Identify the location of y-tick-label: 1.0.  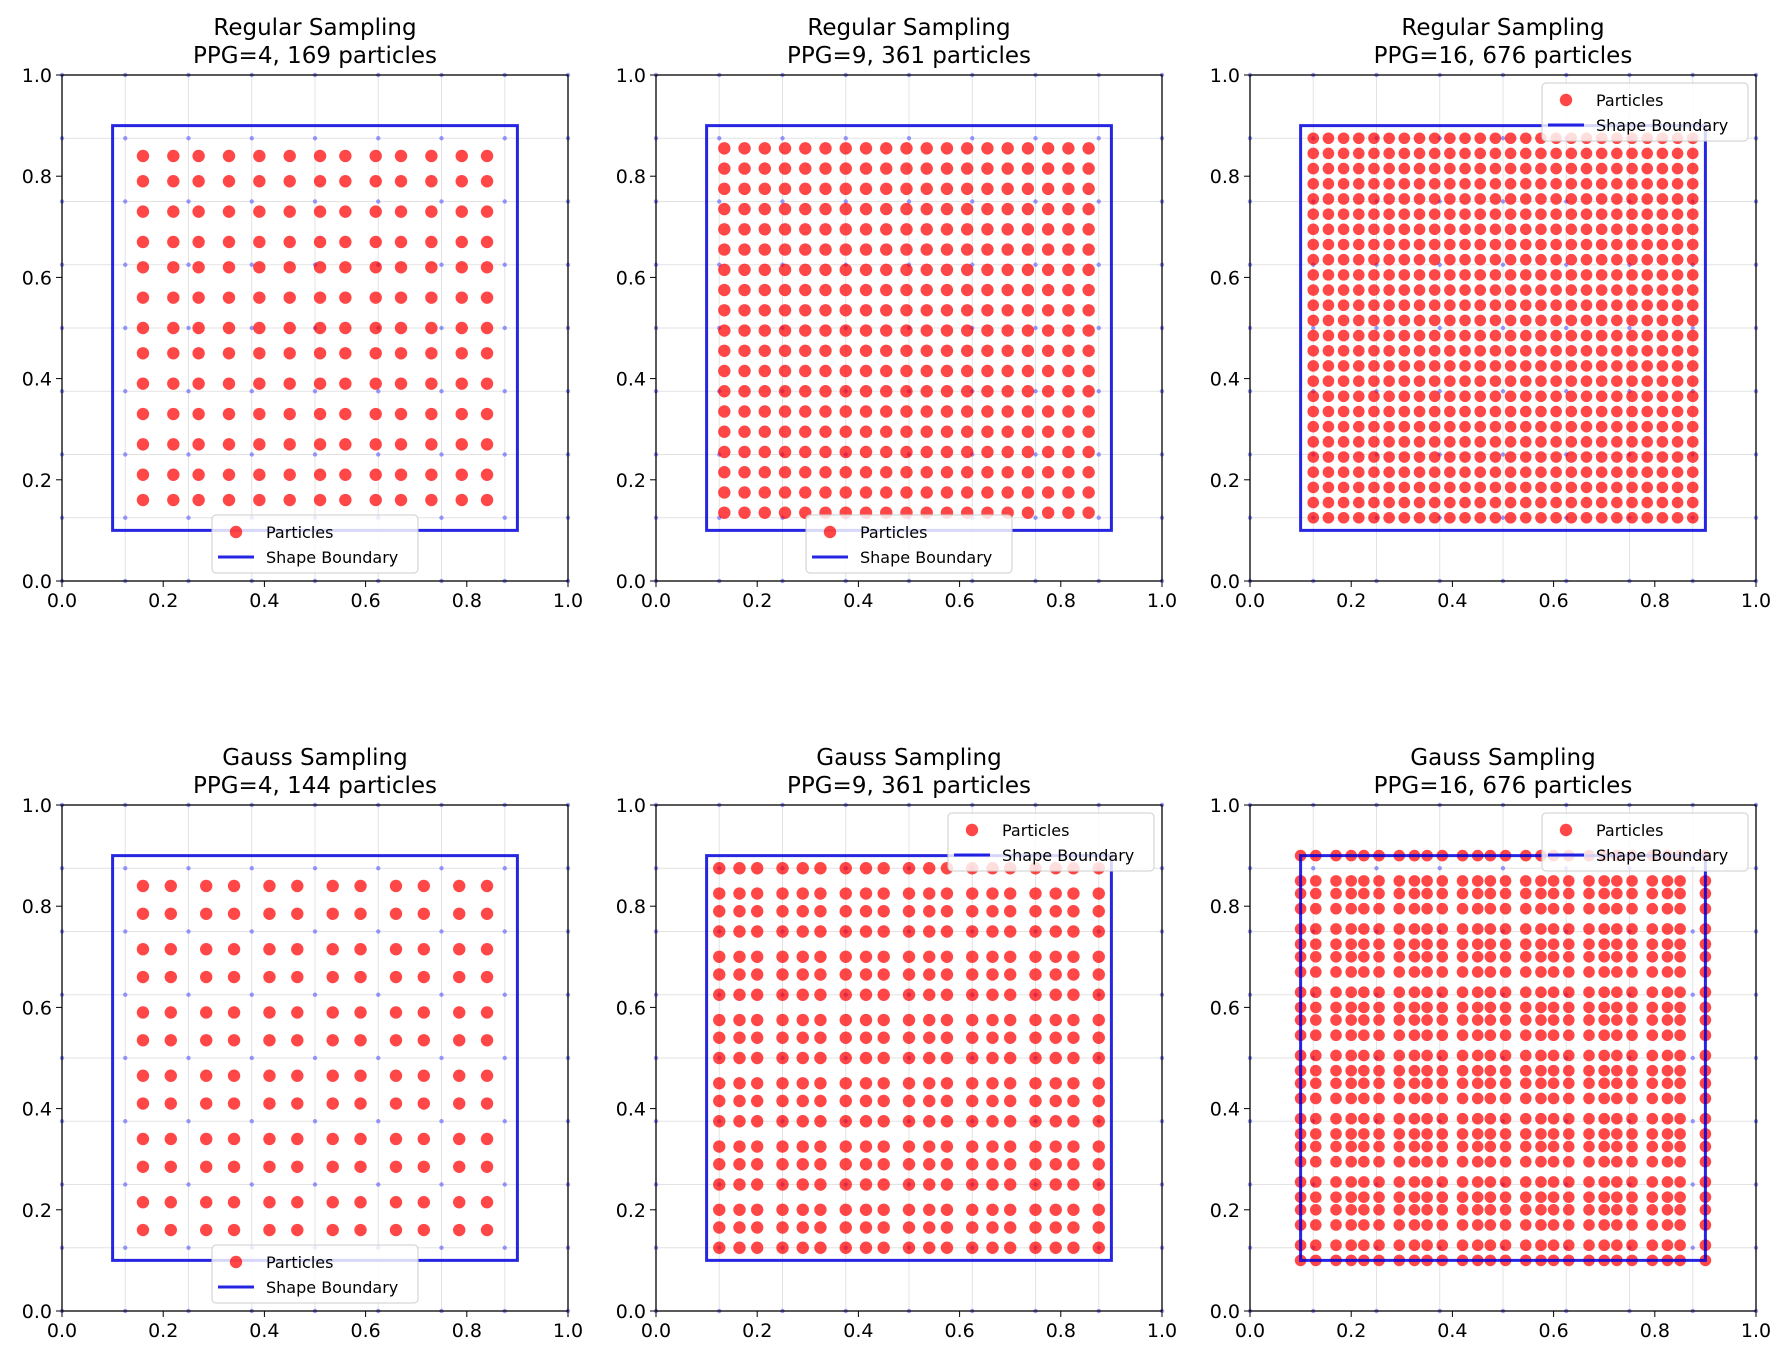
(631, 76).